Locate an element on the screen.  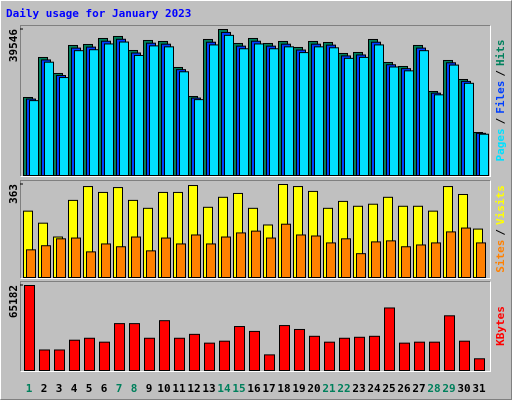
x-tick-label: 11 is located at coordinates (179, 388).